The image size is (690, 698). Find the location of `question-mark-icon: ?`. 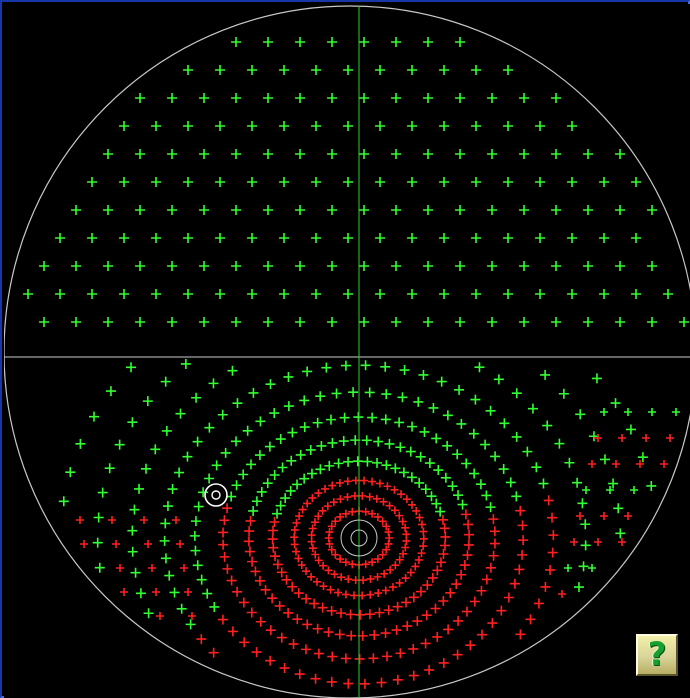

question-mark-icon: ? is located at coordinates (657, 654).